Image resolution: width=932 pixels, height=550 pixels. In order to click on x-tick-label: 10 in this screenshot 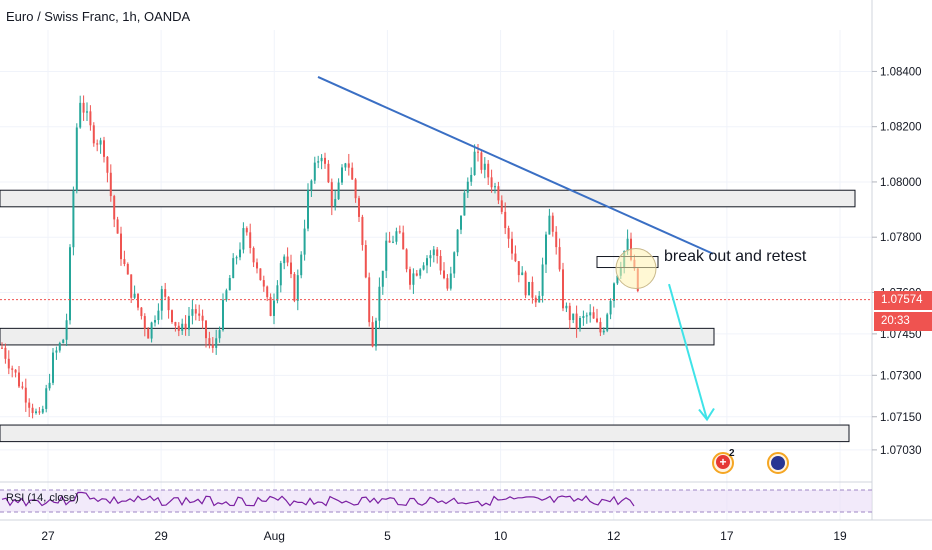, I will do `click(501, 536)`.